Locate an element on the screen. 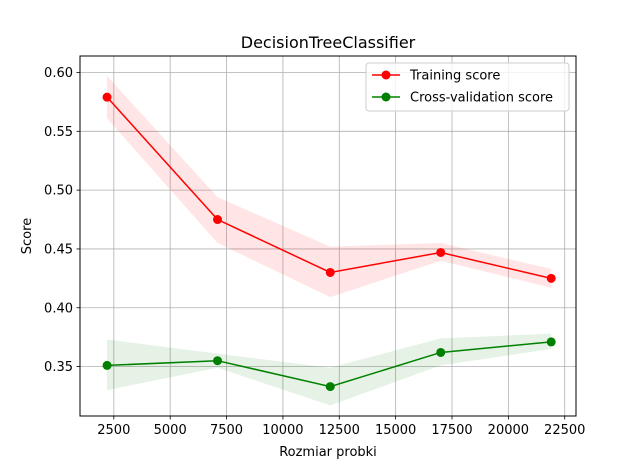 The height and width of the screenshot is (468, 640). legend-marker-cv is located at coordinates (386, 97).